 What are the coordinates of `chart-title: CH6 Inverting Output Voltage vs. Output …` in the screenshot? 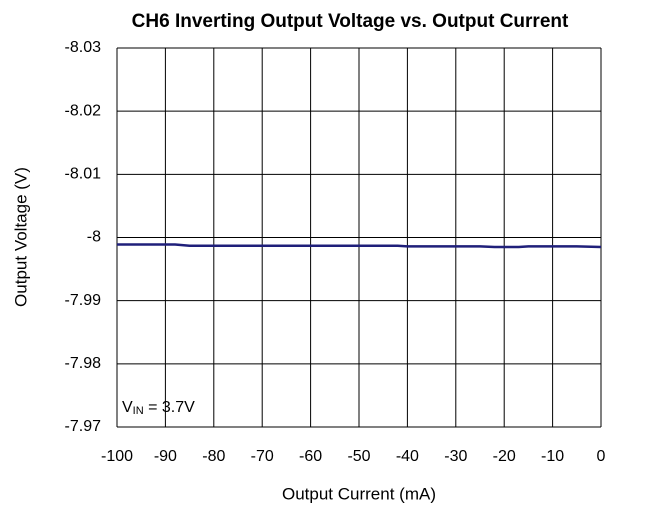 It's located at (350, 21).